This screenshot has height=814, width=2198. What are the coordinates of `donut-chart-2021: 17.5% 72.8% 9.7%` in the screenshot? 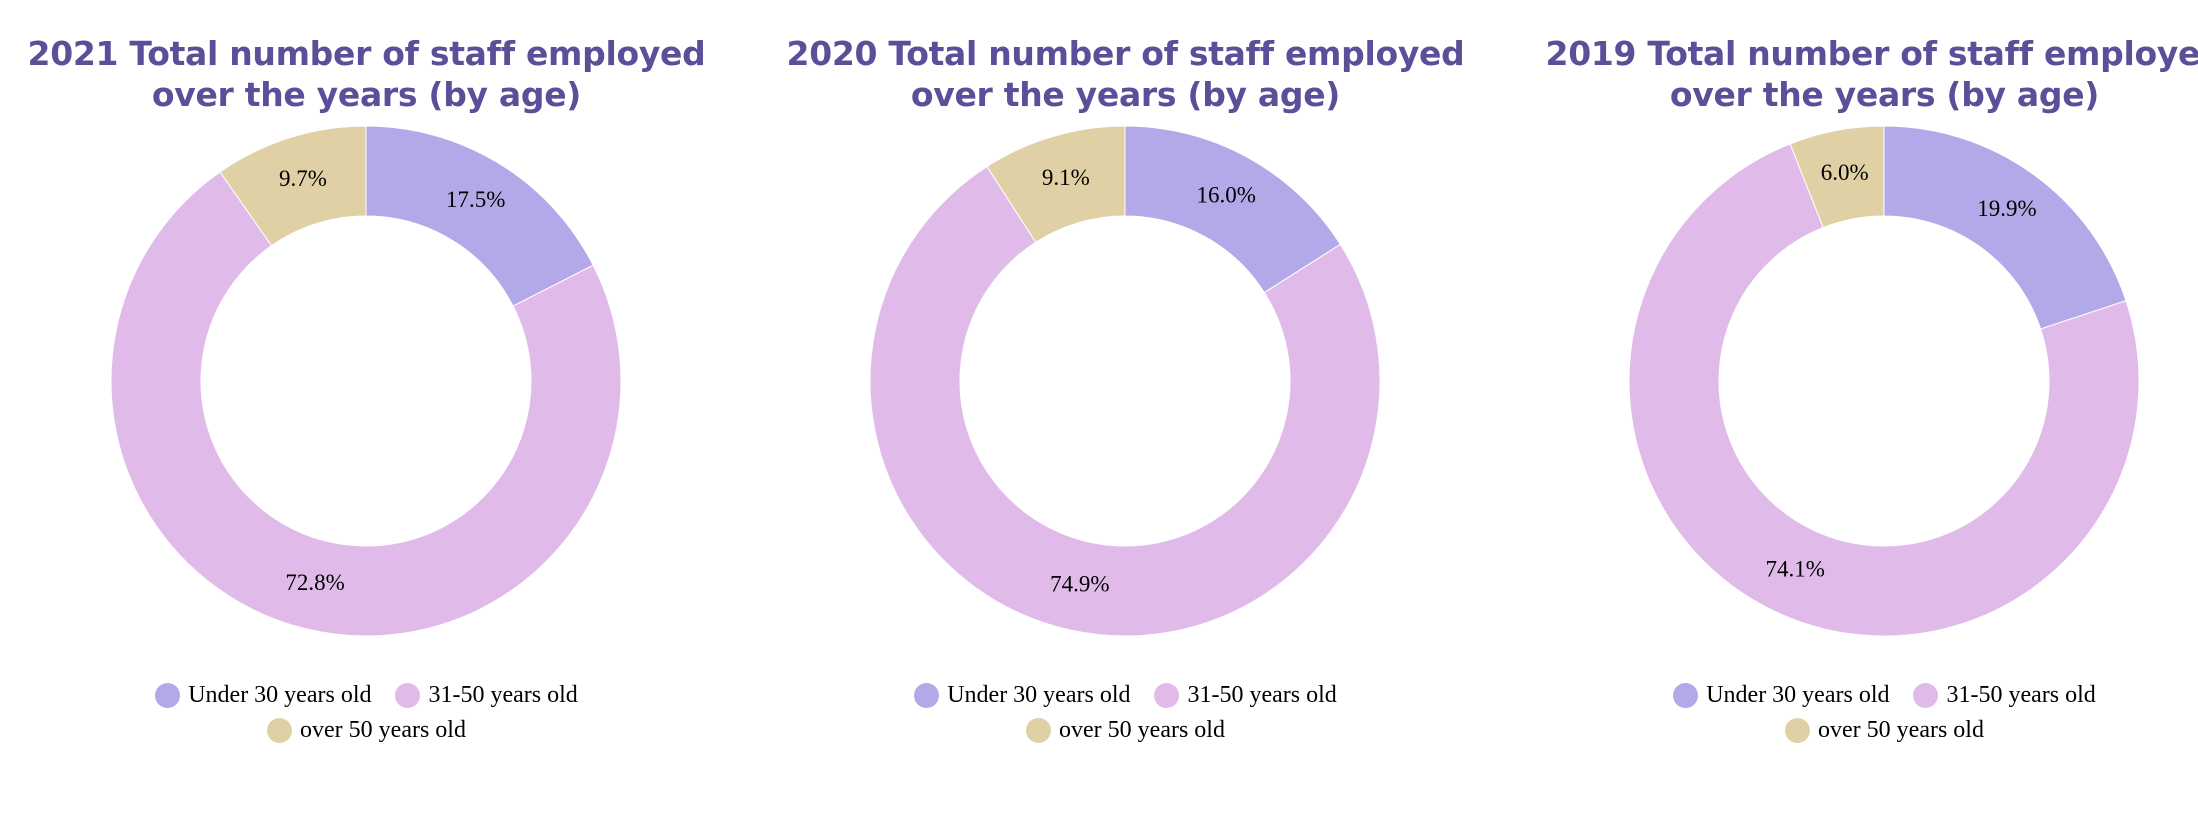 It's located at (366, 381).